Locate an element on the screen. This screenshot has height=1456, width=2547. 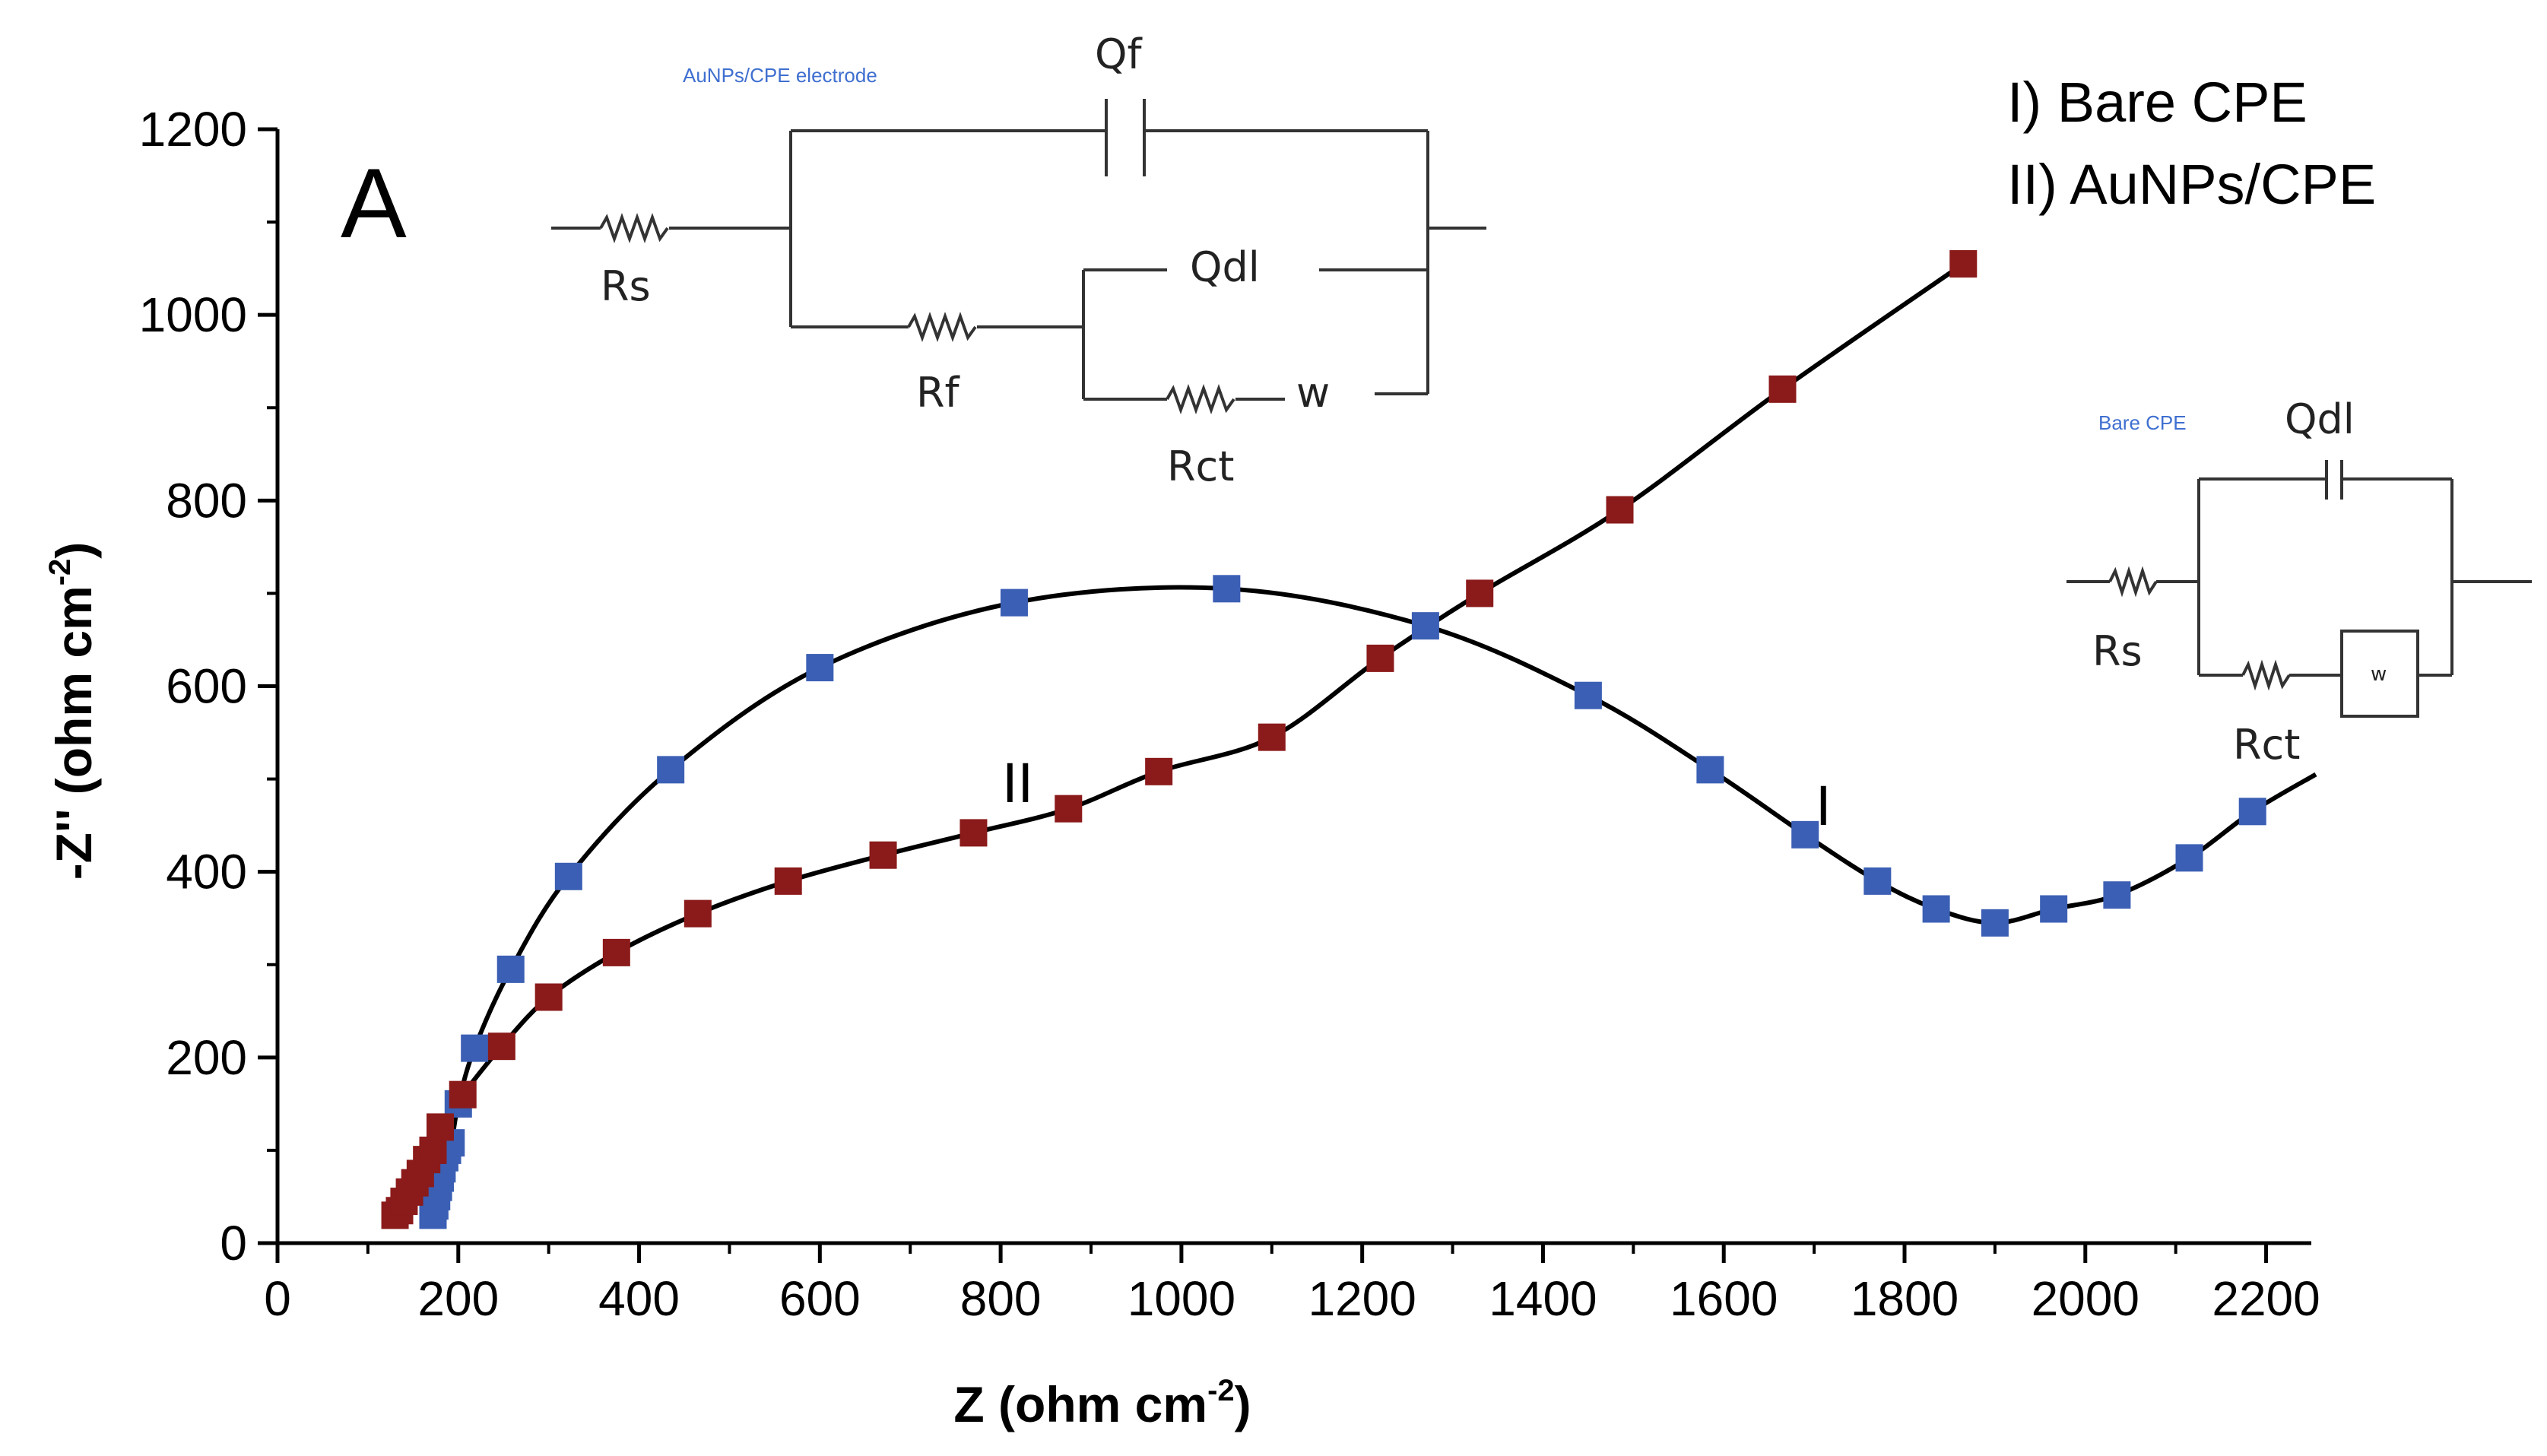
x-tick-label: 2000 is located at coordinates (2085, 1298).